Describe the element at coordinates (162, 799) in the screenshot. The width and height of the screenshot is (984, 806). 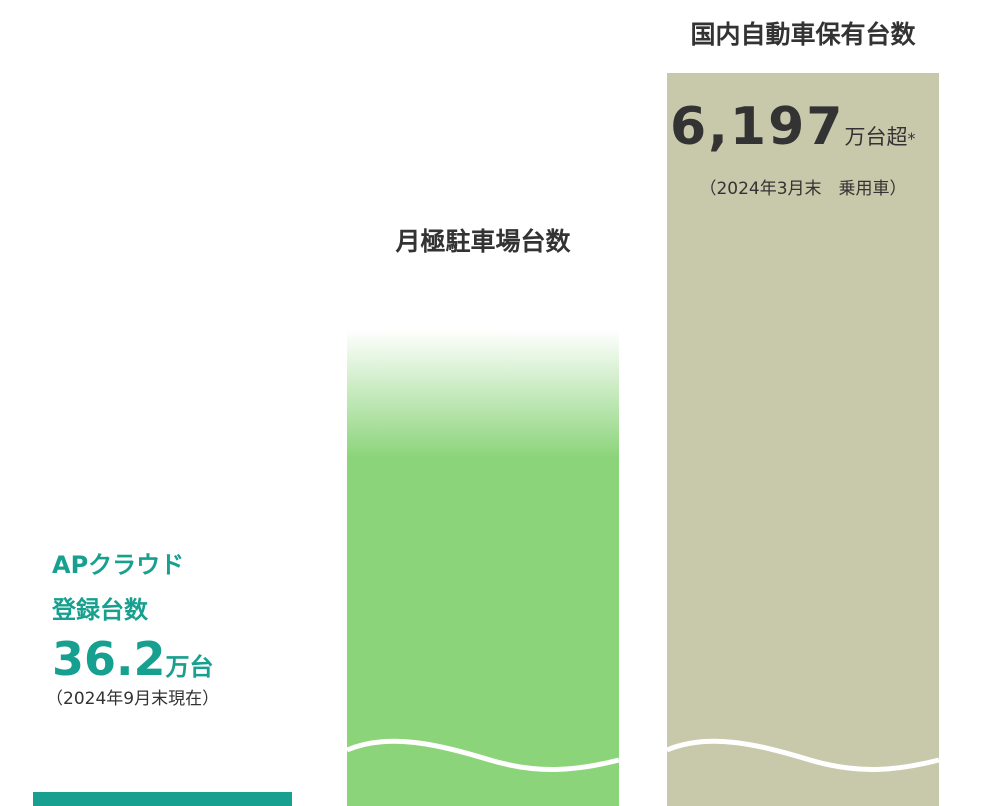
I see `ap-cloud-bar` at that location.